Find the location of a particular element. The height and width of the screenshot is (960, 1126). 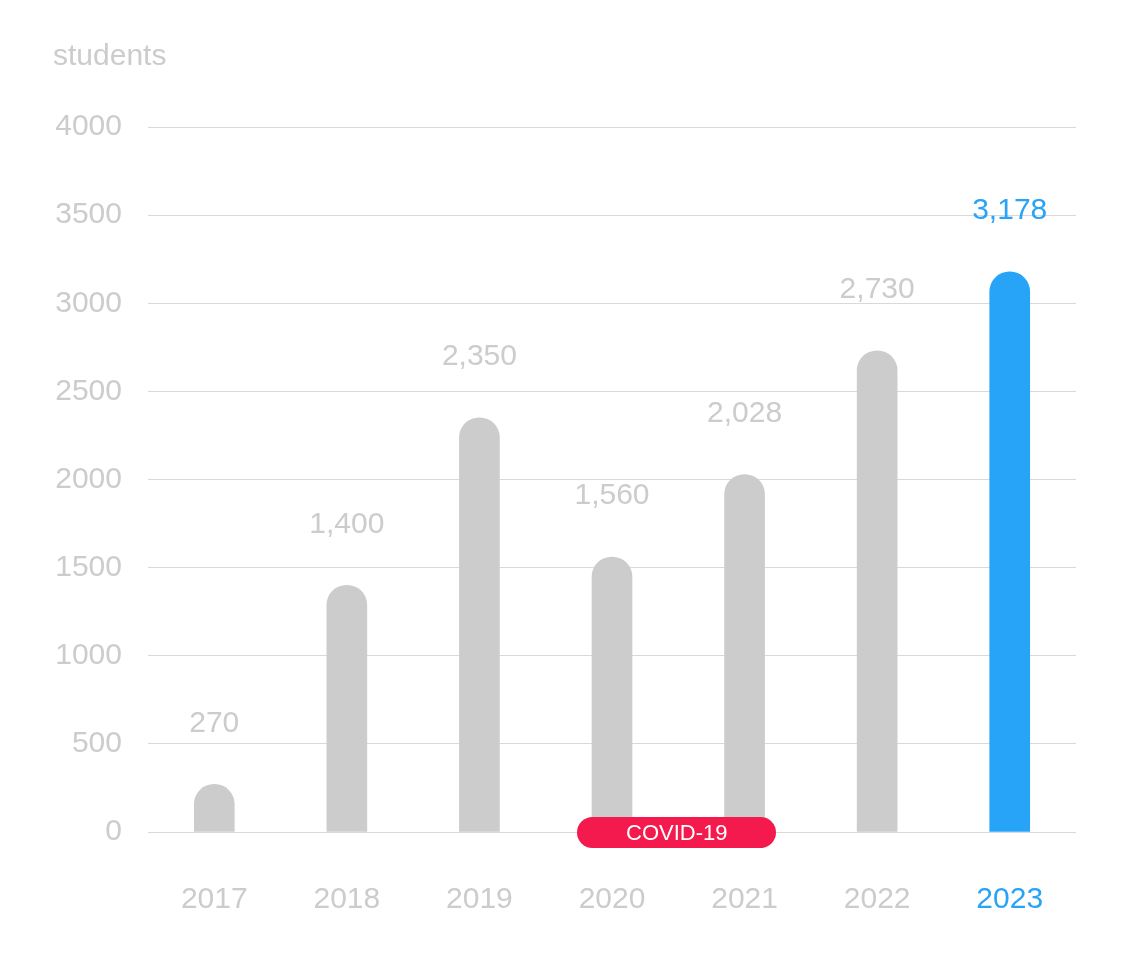

annotation: COVID-19 is located at coordinates (677, 832).